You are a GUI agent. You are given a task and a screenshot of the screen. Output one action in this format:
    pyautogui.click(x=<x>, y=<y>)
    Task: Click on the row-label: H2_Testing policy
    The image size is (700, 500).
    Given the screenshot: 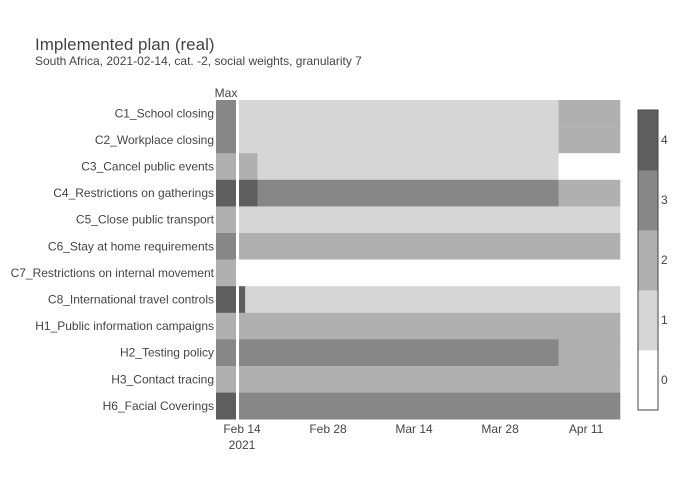 What is the action you would take?
    pyautogui.click(x=167, y=353)
    